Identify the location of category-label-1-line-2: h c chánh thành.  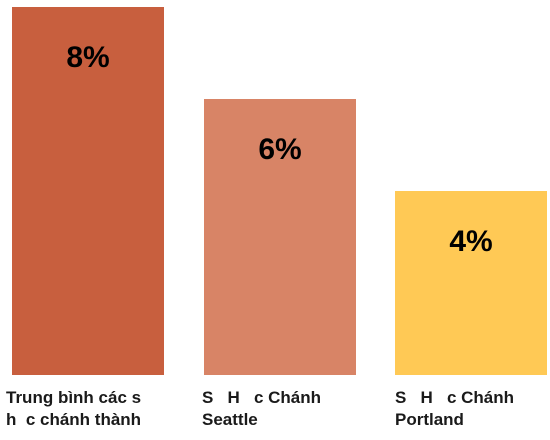
(73, 419).